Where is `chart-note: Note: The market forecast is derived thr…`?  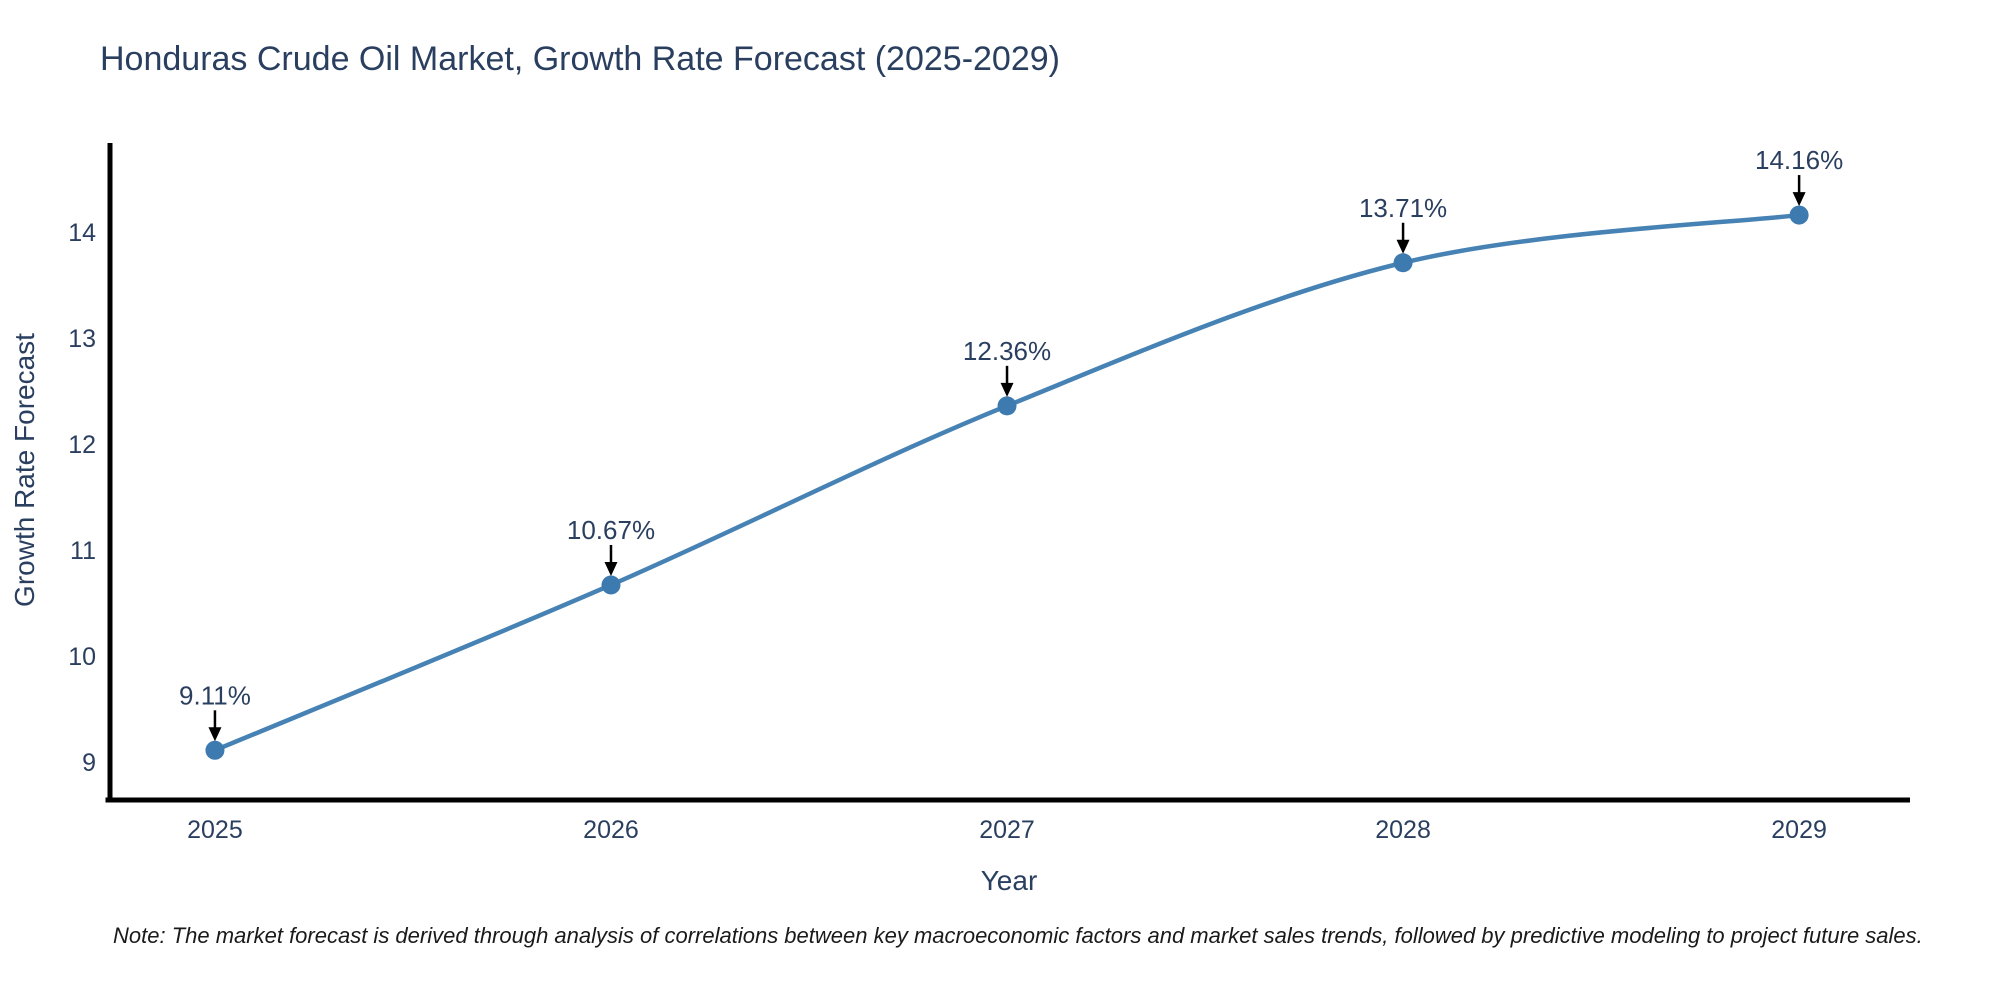 chart-note: Note: The market forecast is derived thr… is located at coordinates (1018, 935).